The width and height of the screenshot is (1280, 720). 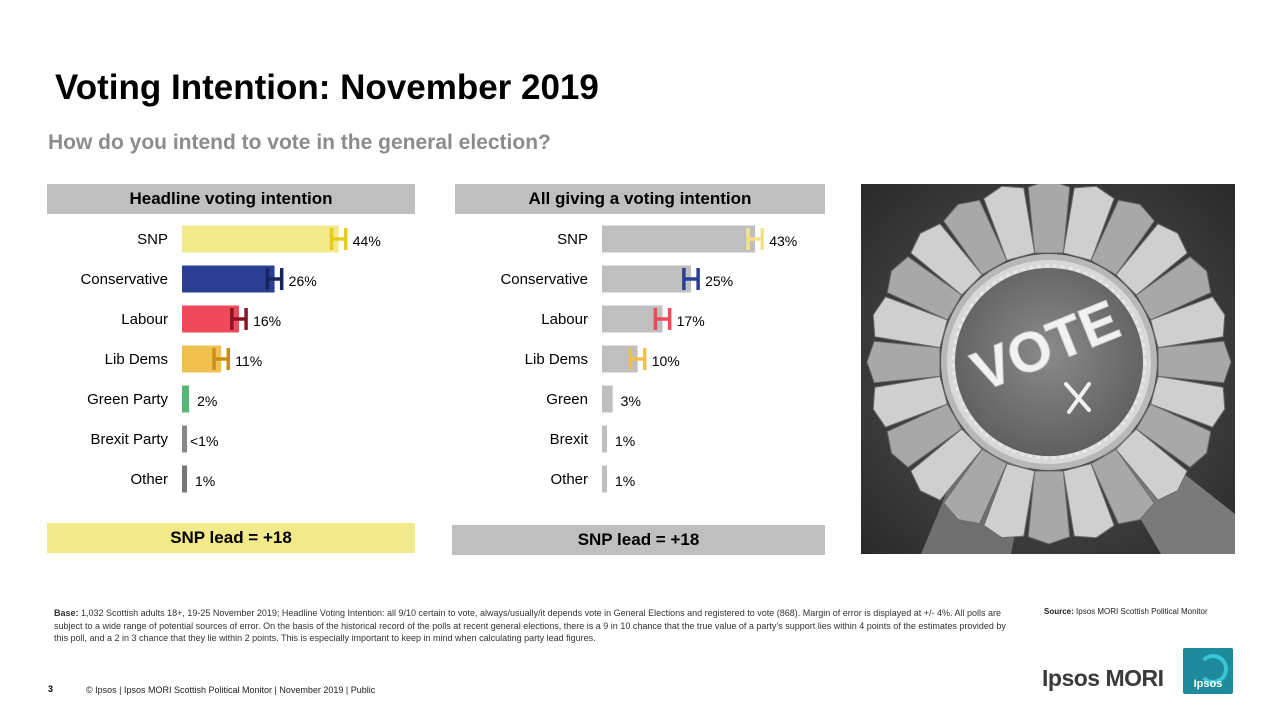 What do you see at coordinates (367, 241) in the screenshot?
I see `headline-value-label: 44%` at bounding box center [367, 241].